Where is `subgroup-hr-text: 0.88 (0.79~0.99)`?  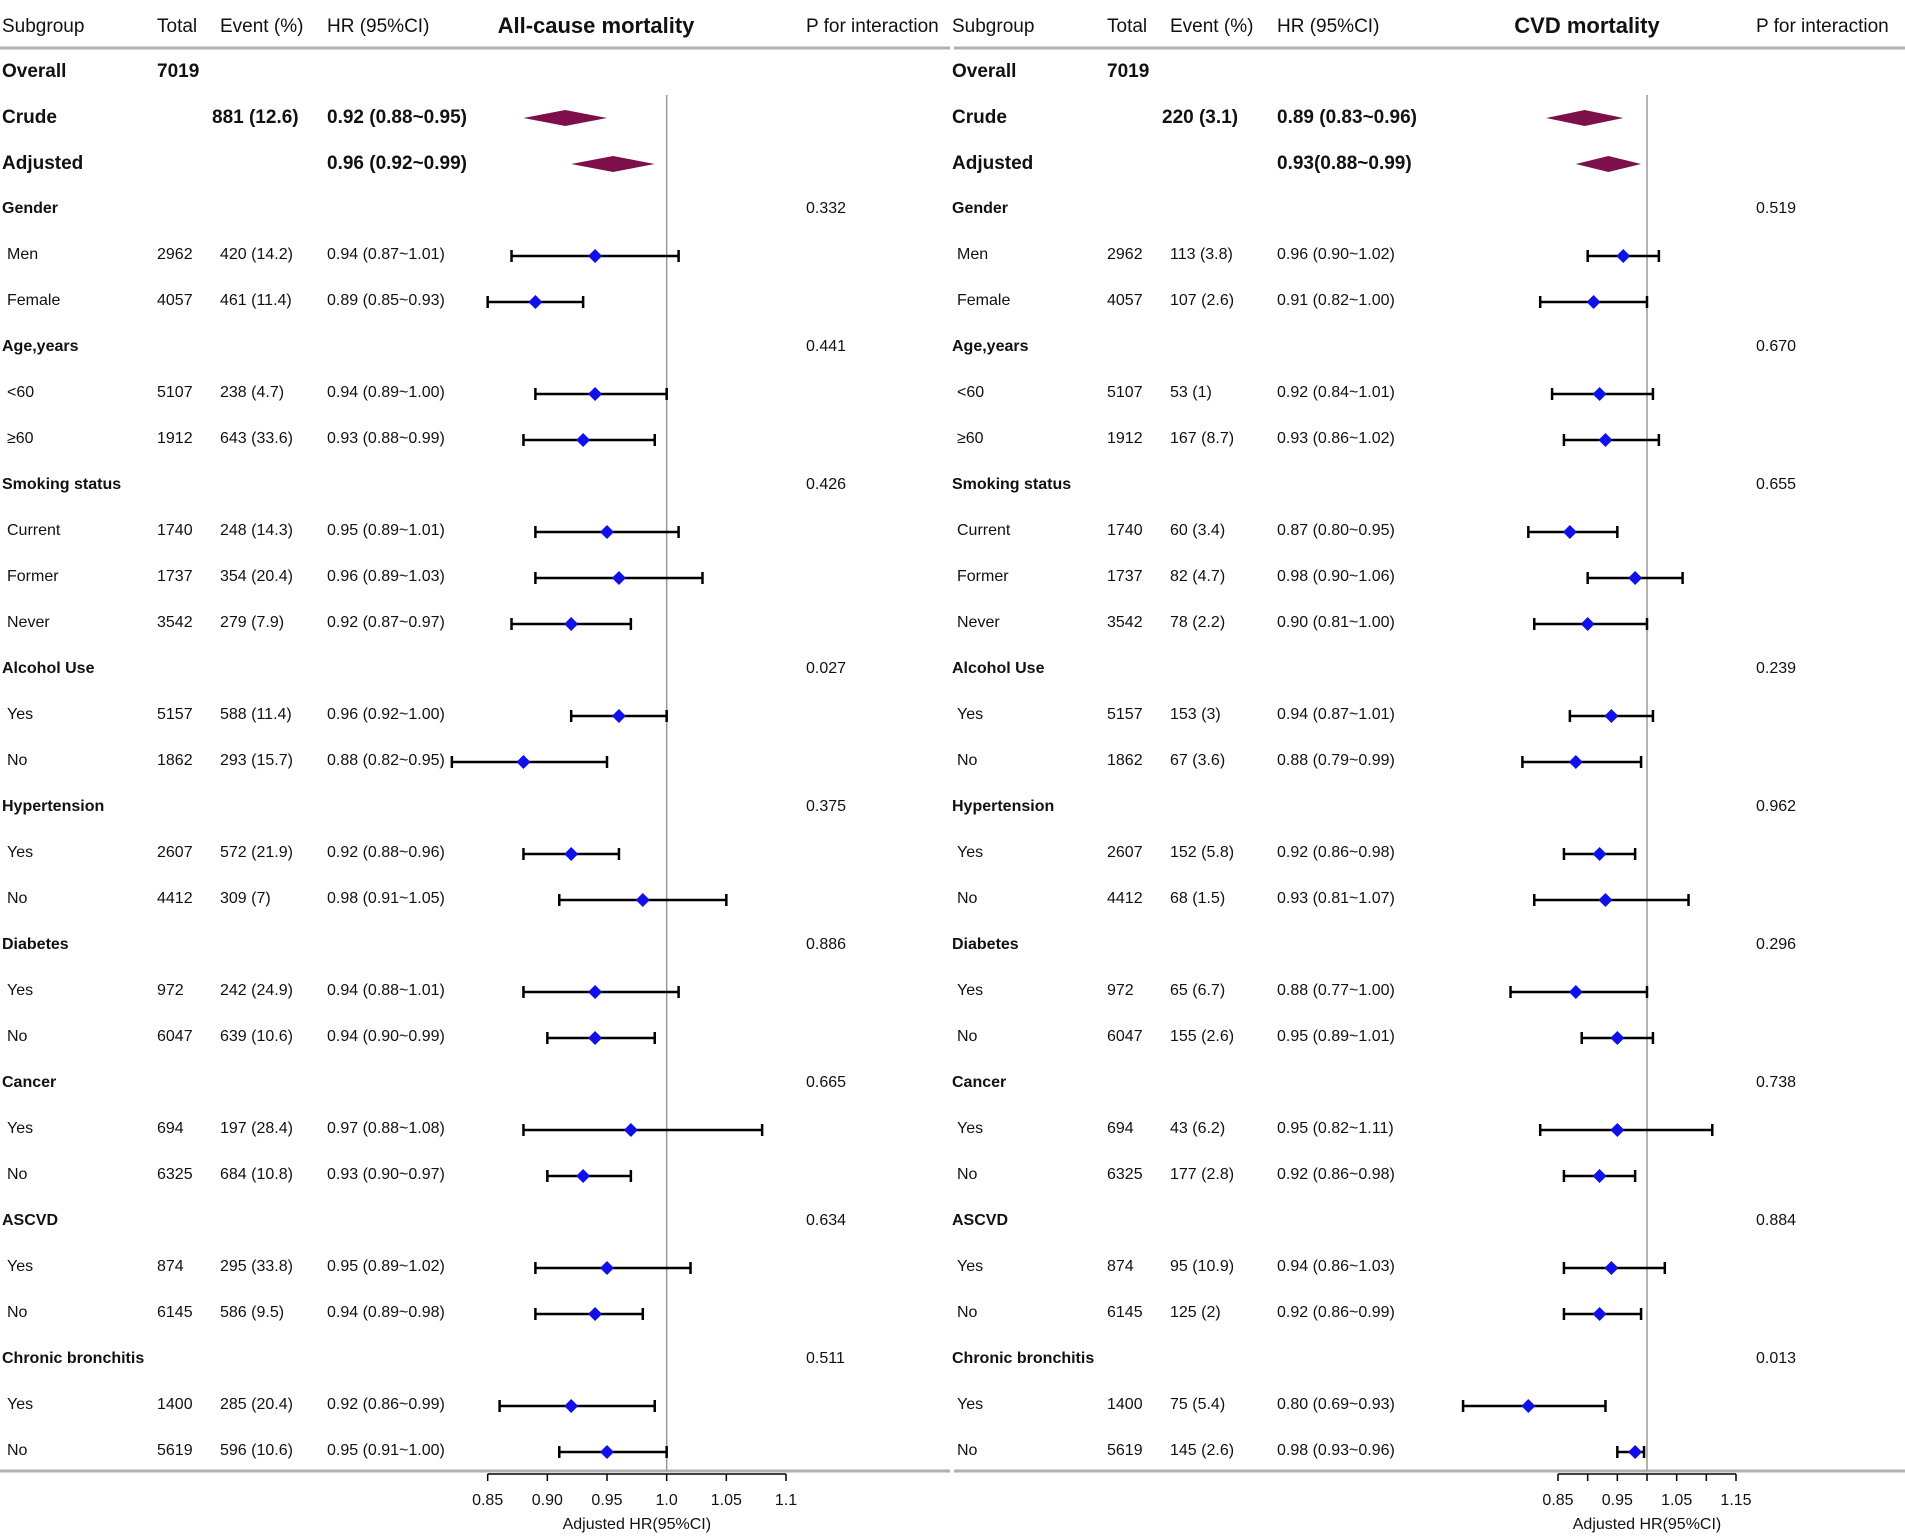
subgroup-hr-text: 0.88 (0.79~0.99) is located at coordinates (1336, 761).